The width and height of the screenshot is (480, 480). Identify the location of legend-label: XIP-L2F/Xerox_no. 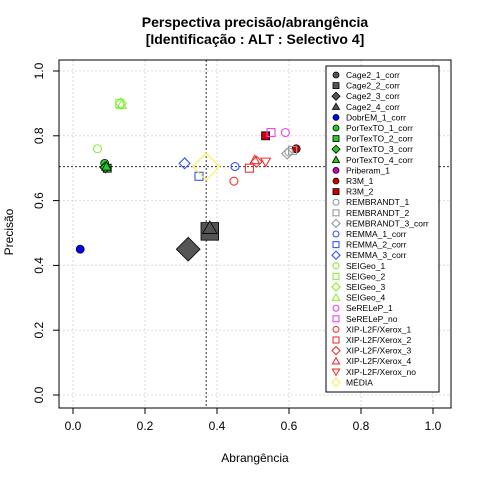
(381, 372).